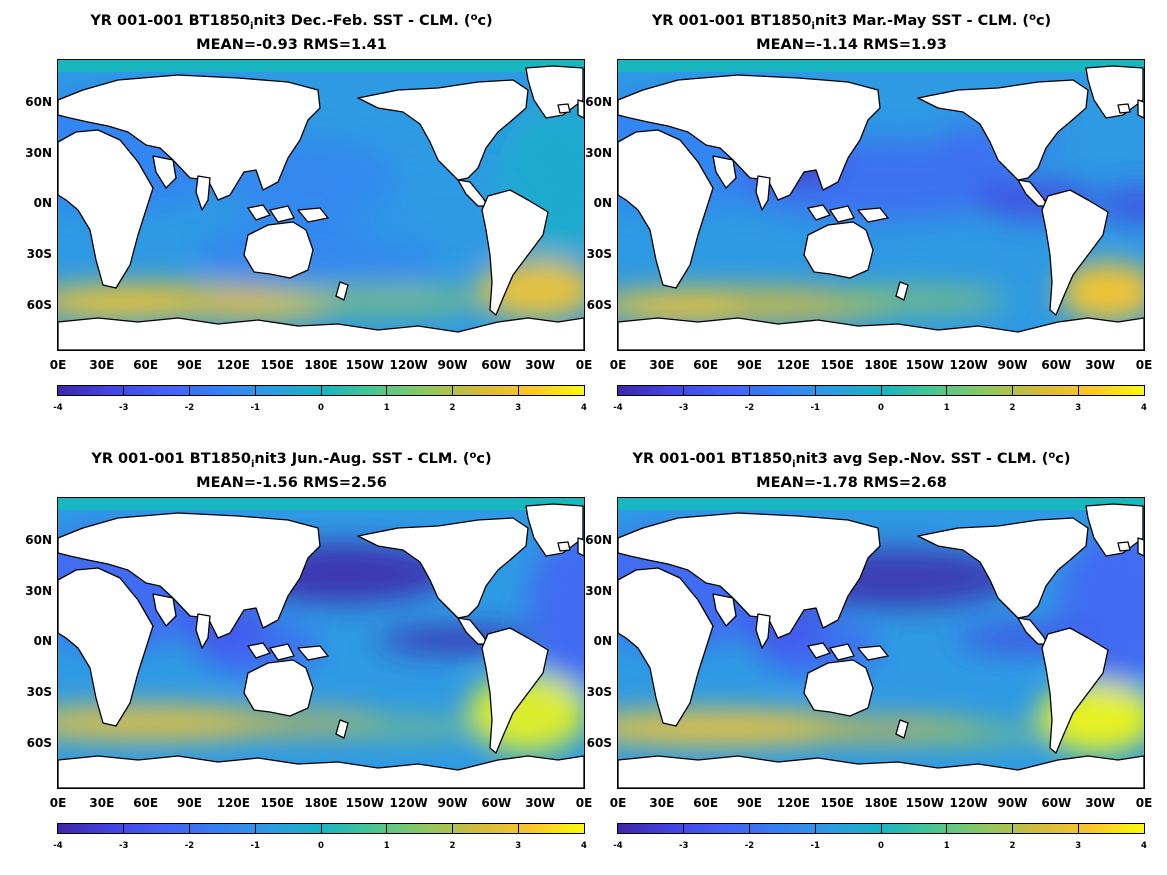 This screenshot has width=1167, height=875. What do you see at coordinates (39, 743) in the screenshot?
I see `y-tick-label: 60S` at bounding box center [39, 743].